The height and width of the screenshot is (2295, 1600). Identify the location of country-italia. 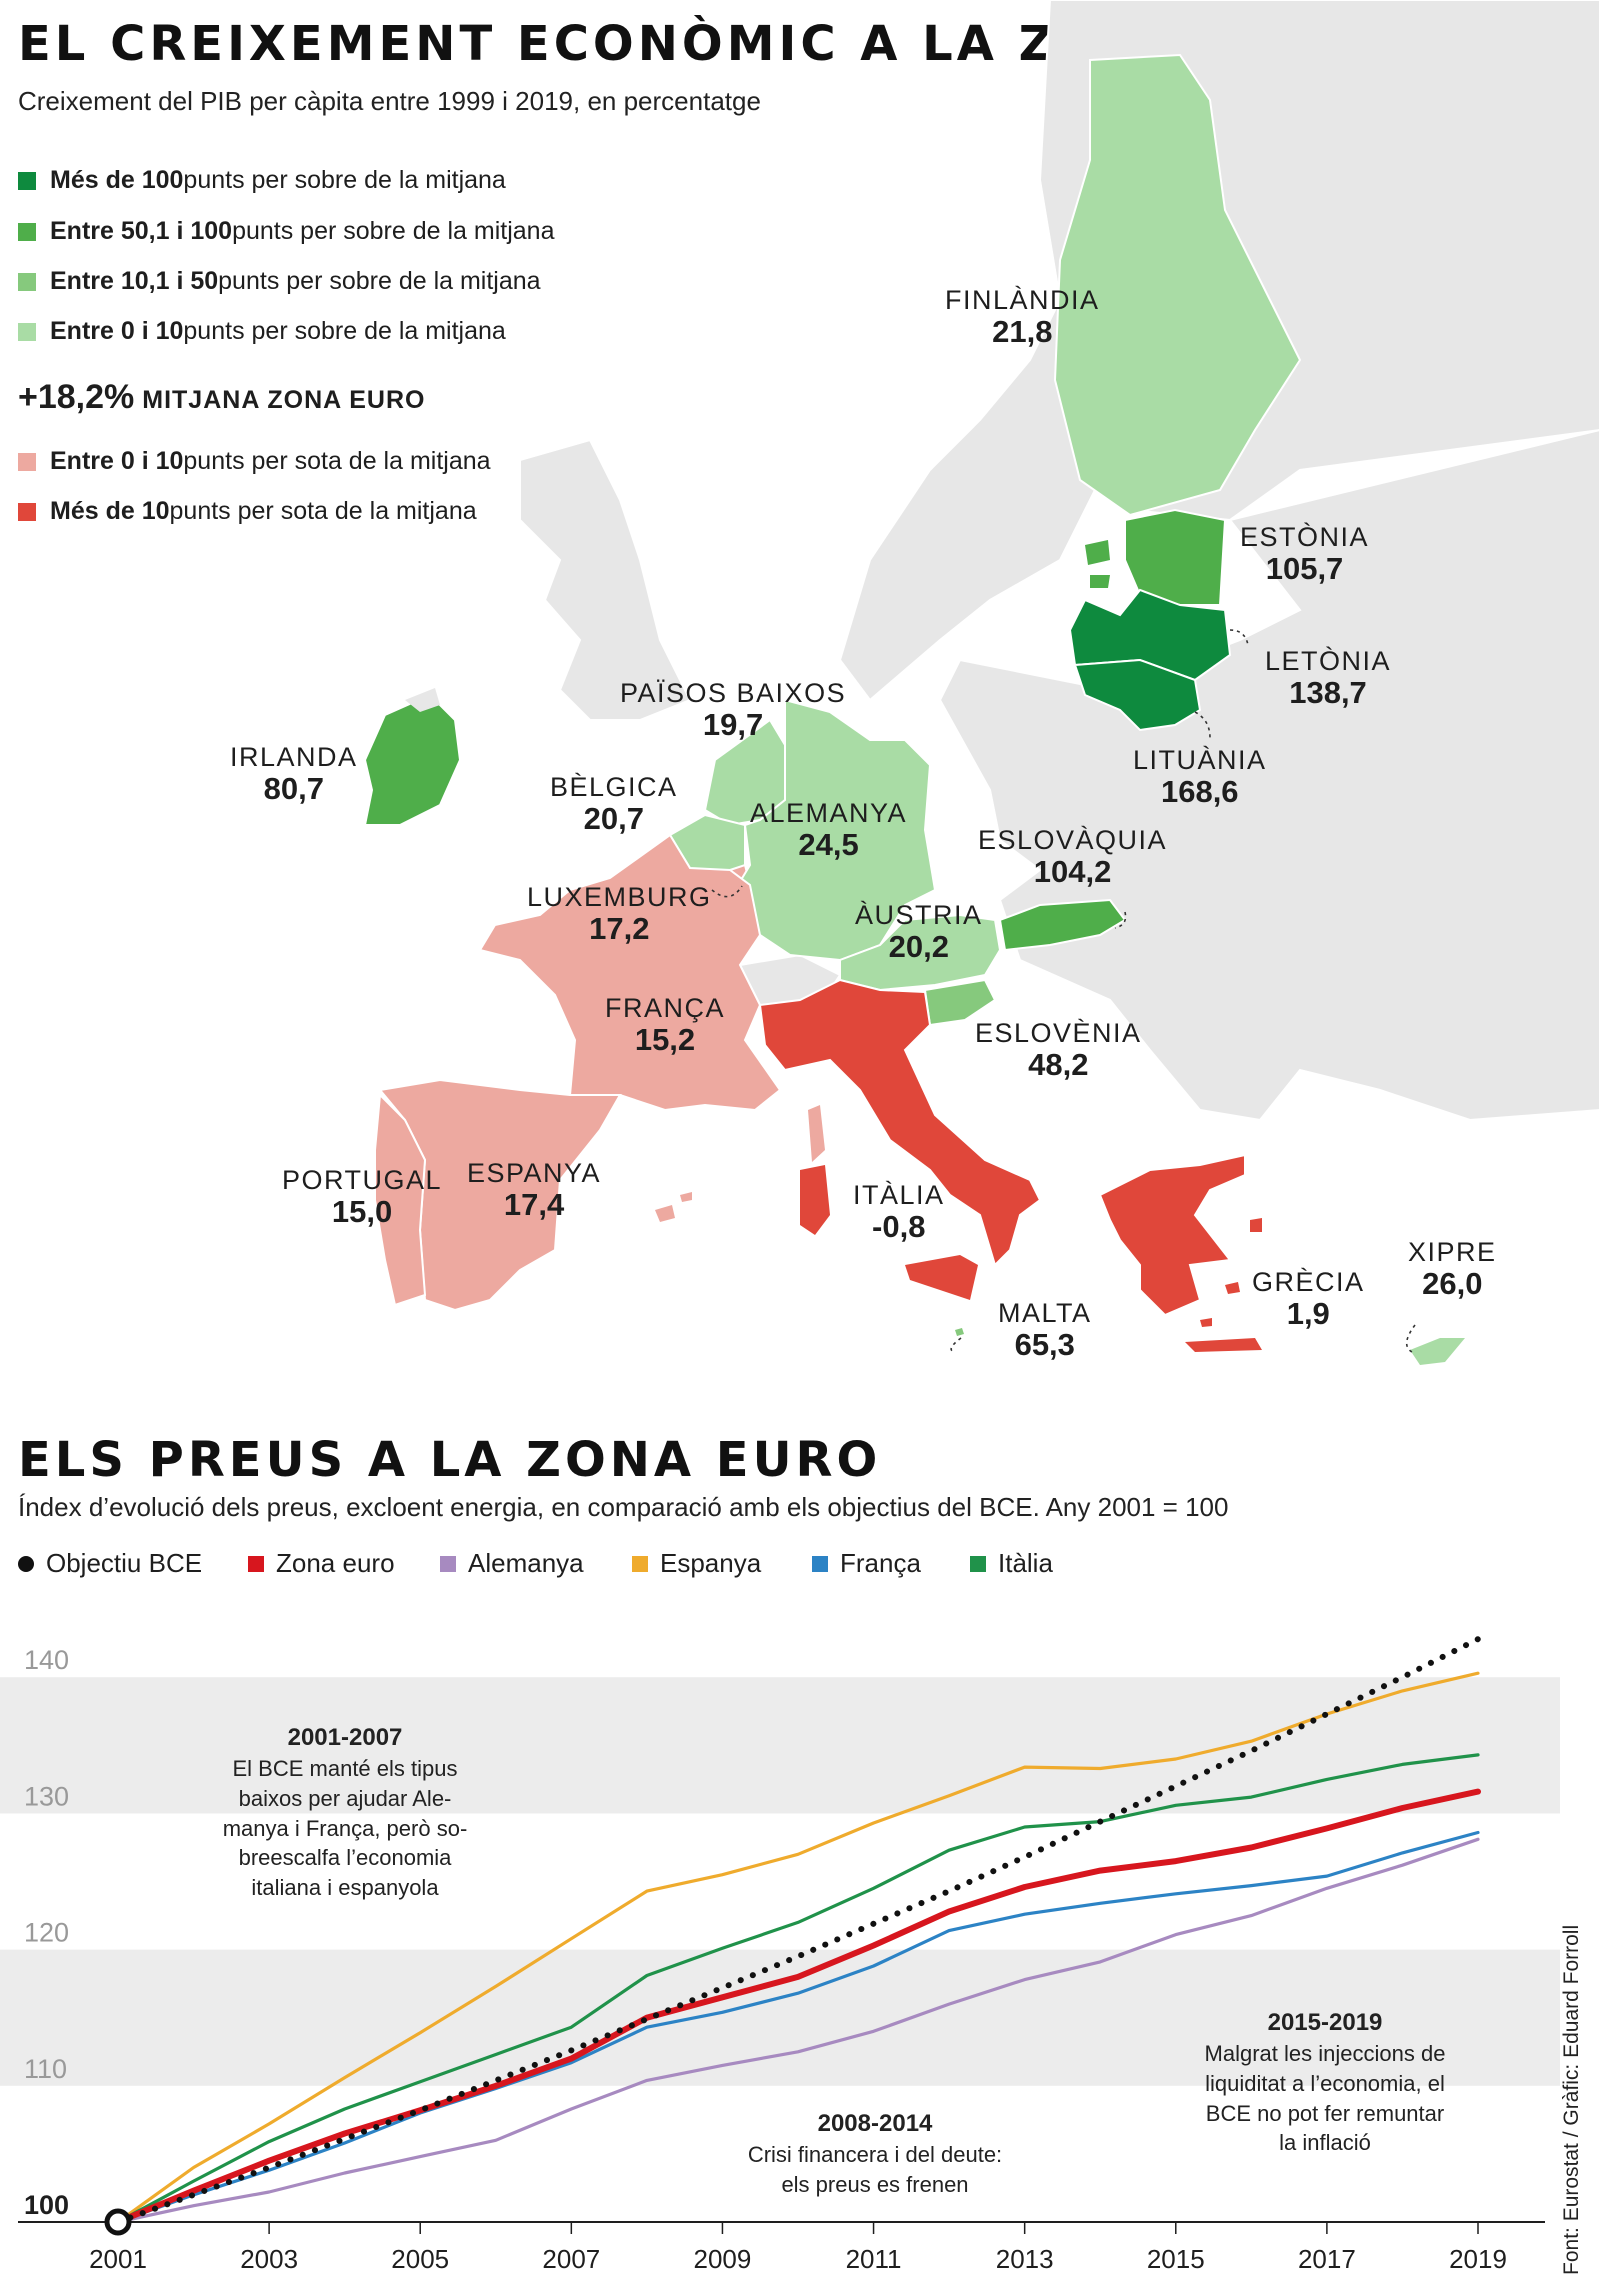
(900, 1122).